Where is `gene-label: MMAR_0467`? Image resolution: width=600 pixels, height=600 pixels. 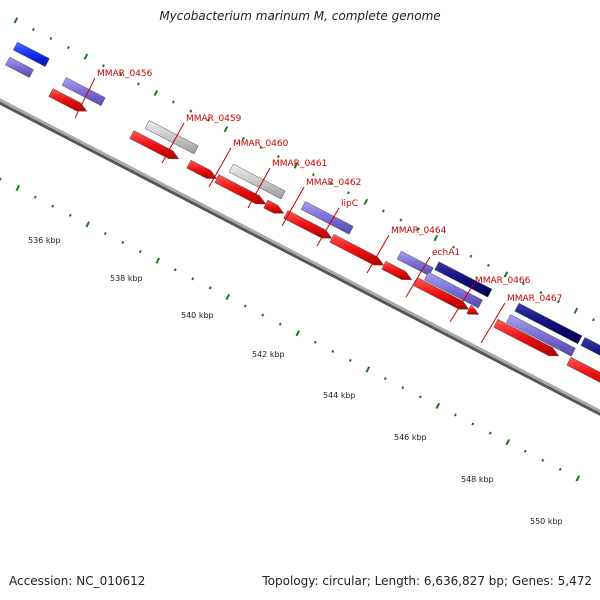
gene-label: MMAR_0467 is located at coordinates (534, 299).